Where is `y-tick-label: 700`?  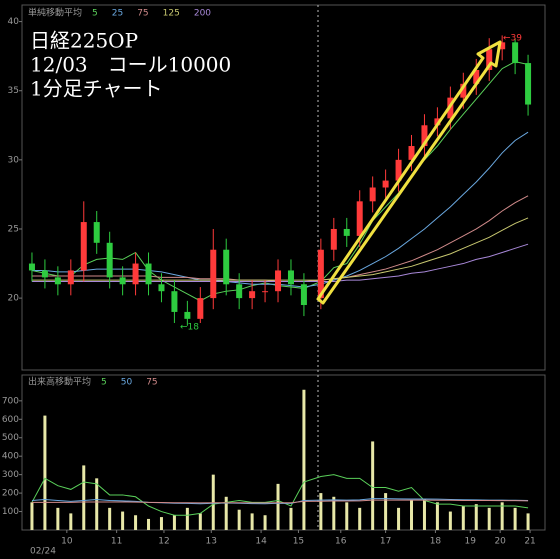
y-tick-label: 700 is located at coordinates (10, 401).